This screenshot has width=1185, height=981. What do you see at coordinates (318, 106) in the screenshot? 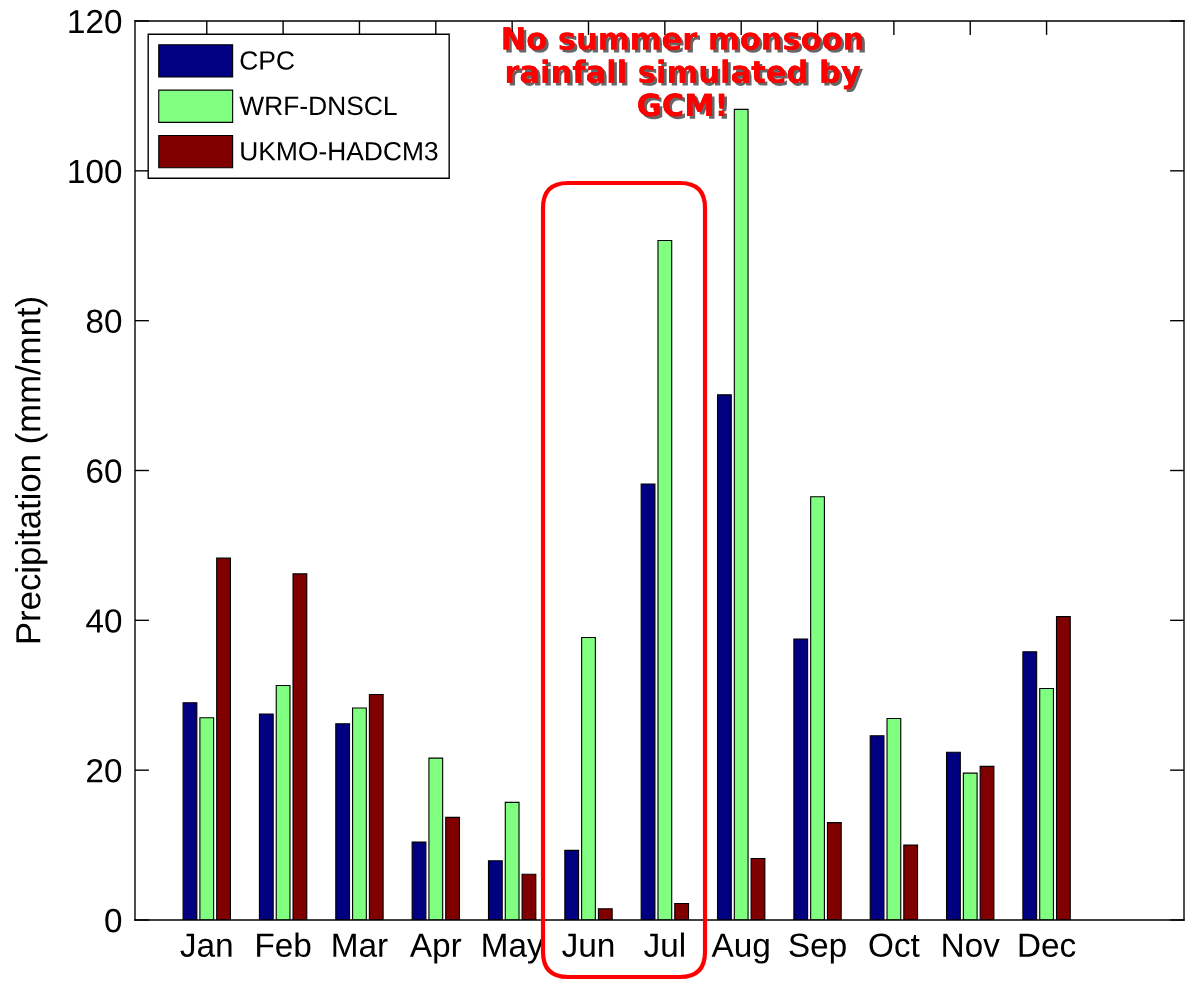
I see `legend-label: WRF-DNSCL` at bounding box center [318, 106].